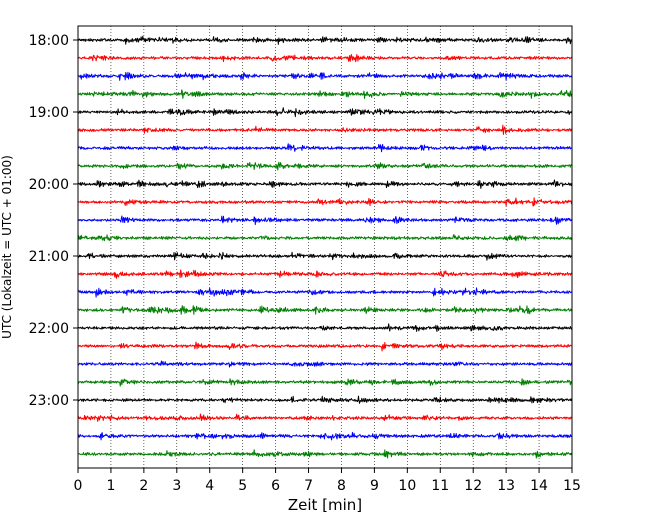 This screenshot has width=650, height=520. What do you see at coordinates (209, 486) in the screenshot?
I see `x-tick-label: 4` at bounding box center [209, 486].